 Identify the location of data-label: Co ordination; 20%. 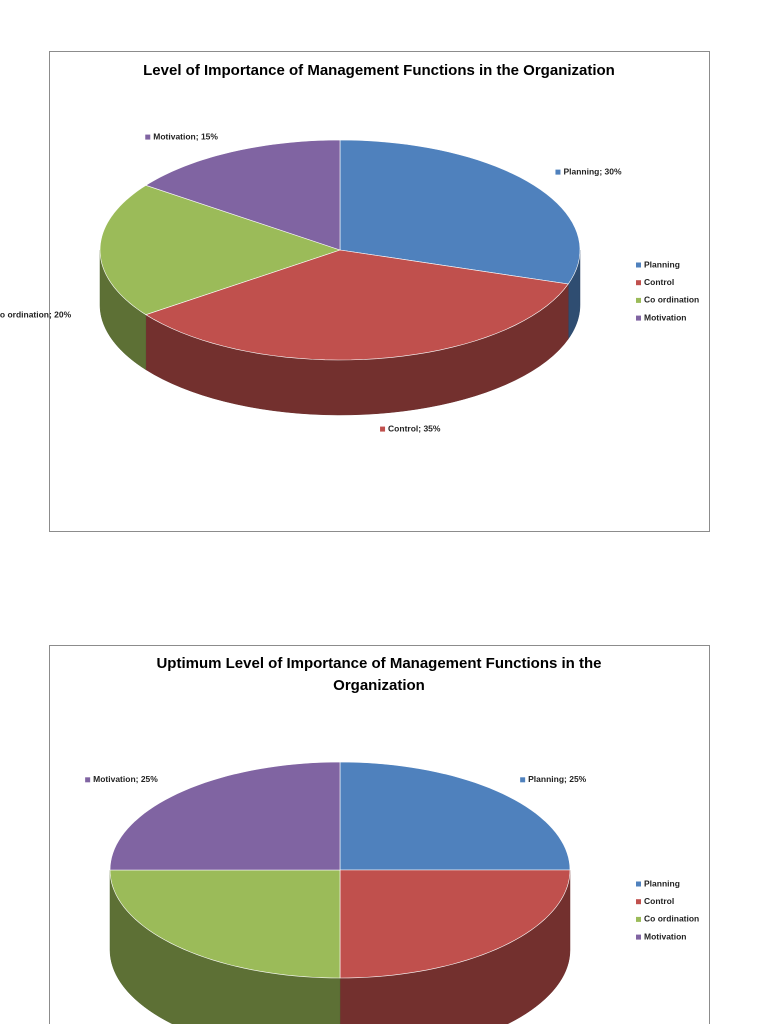
(36, 314).